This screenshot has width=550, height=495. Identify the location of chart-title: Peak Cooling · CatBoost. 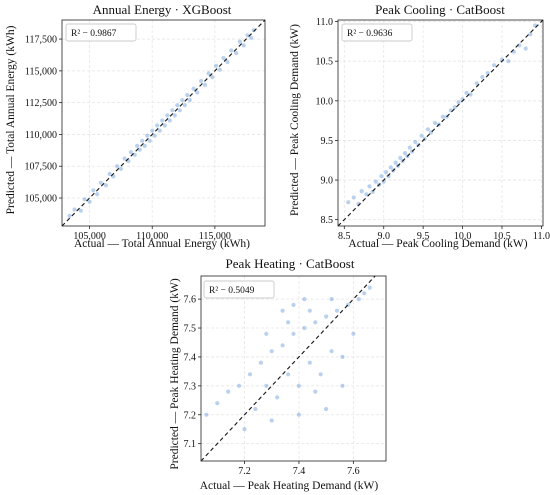
(440, 9).